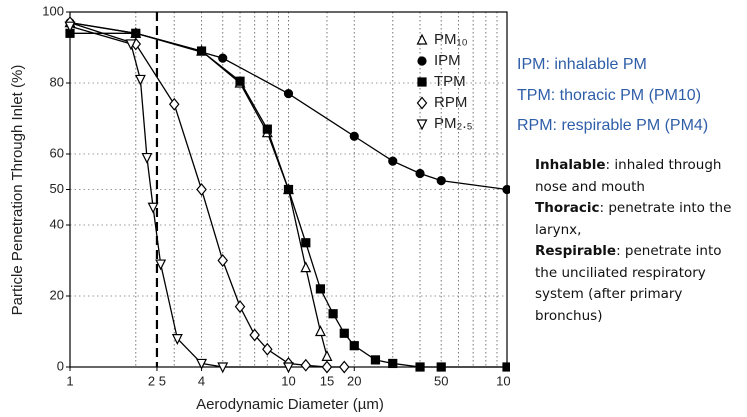  Describe the element at coordinates (57, 81) in the screenshot. I see `y-tick-label: 80` at that location.